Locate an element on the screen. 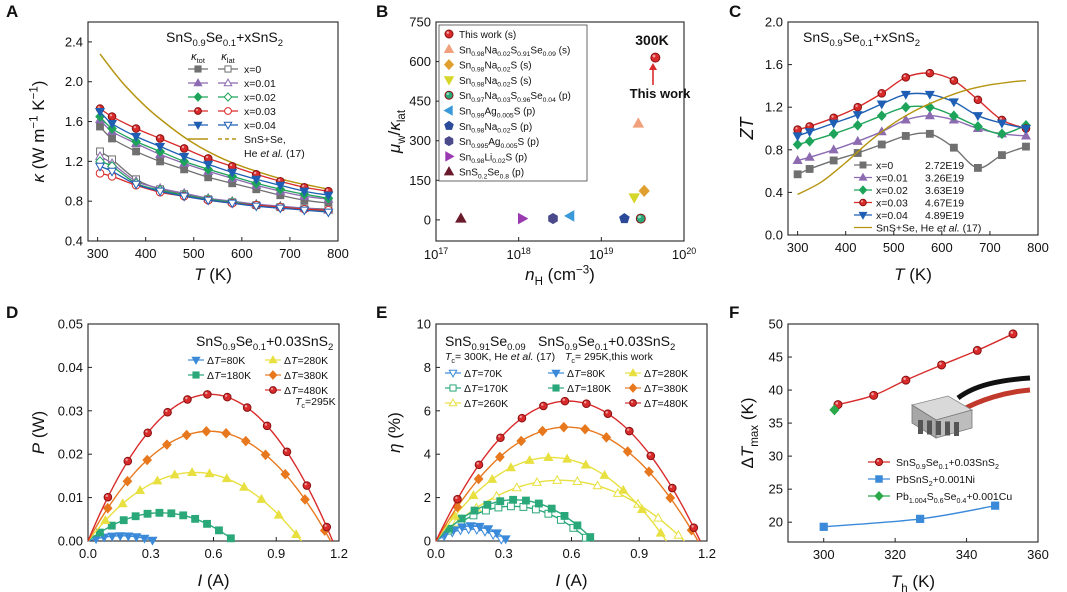  x-tick-label: 0.6 is located at coordinates (571, 553).